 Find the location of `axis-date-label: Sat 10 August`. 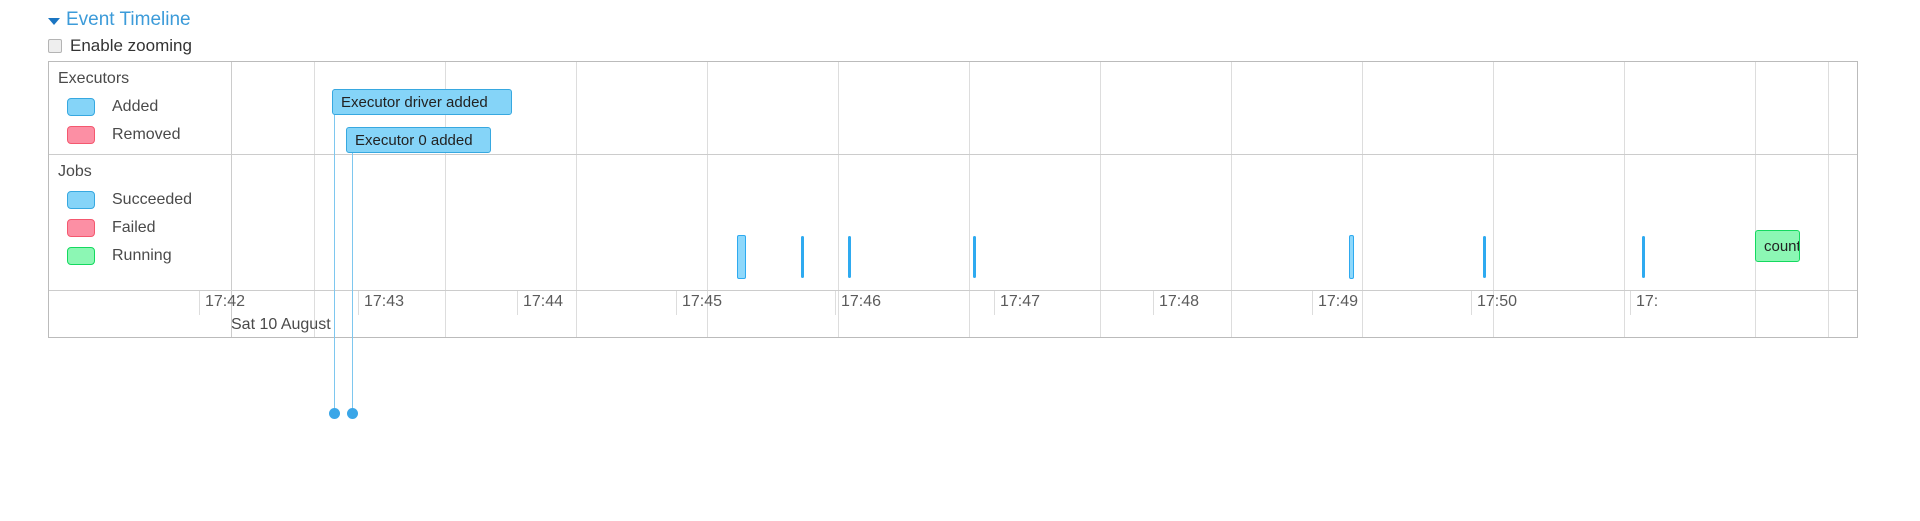

axis-date-label: Sat 10 August is located at coordinates (281, 324).